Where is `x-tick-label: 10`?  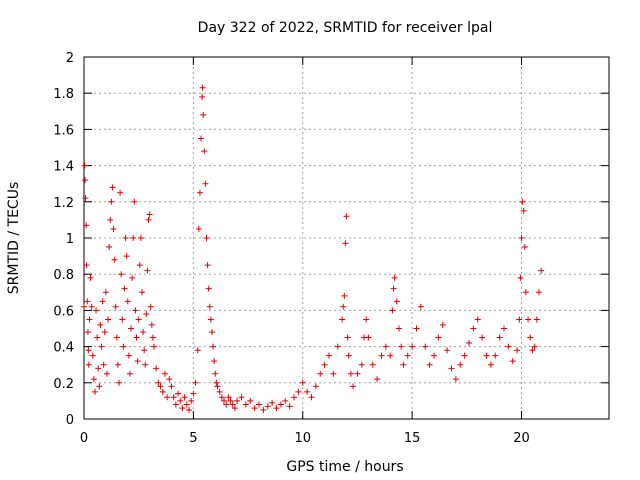
x-tick-label: 10 is located at coordinates (302, 438).